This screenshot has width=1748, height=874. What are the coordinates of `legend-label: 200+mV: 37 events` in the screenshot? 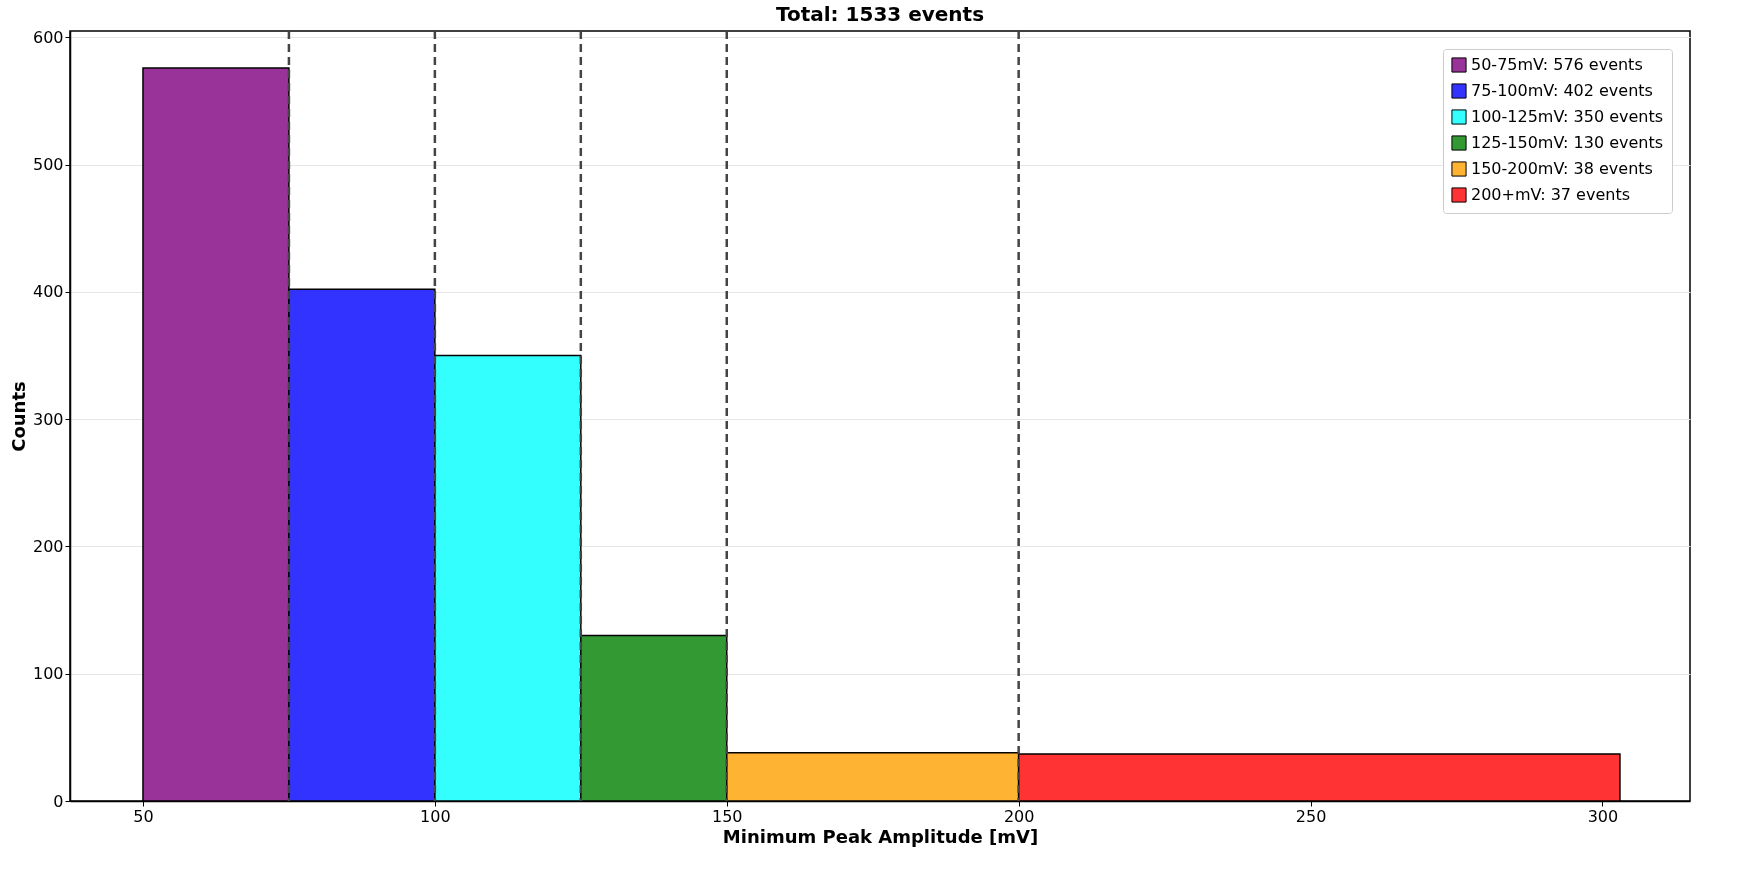 It's located at (1550, 194).